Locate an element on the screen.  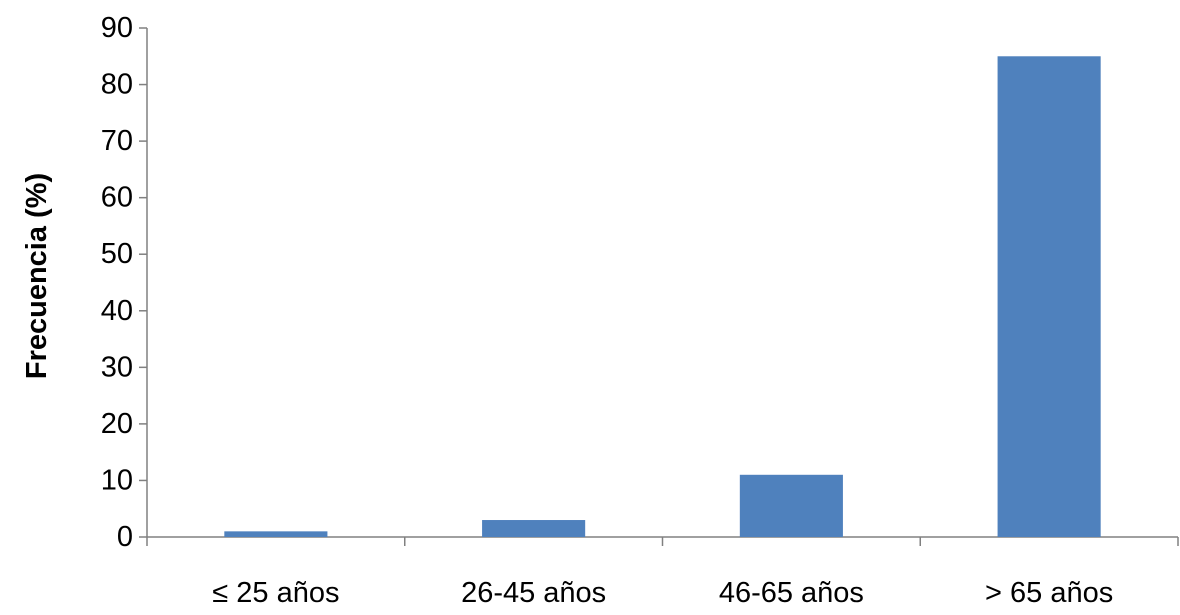
x-tick-label: 46-65 años is located at coordinates (791, 593).